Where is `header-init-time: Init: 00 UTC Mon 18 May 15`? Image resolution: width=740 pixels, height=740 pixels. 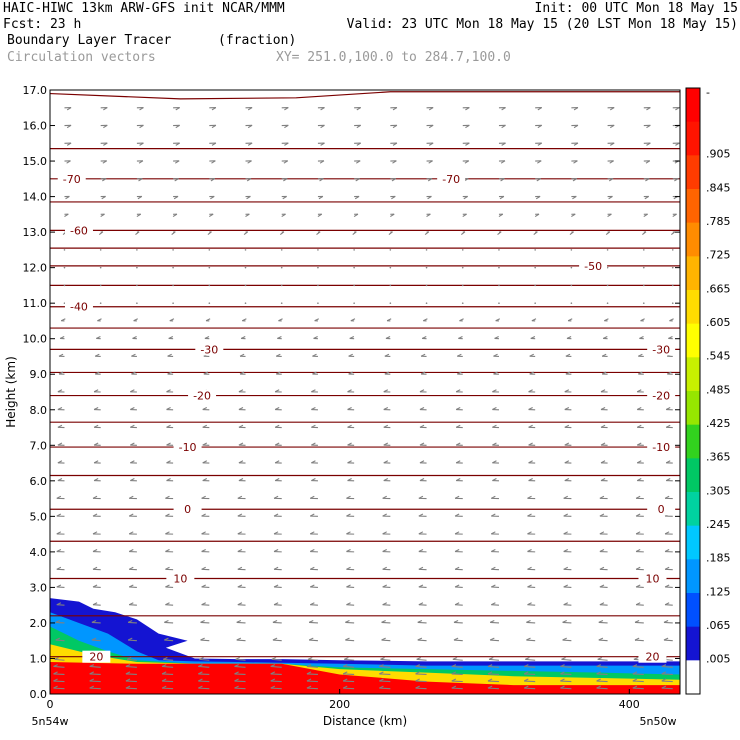
header-init-time: Init: 00 UTC Mon 18 May 15 is located at coordinates (637, 8).